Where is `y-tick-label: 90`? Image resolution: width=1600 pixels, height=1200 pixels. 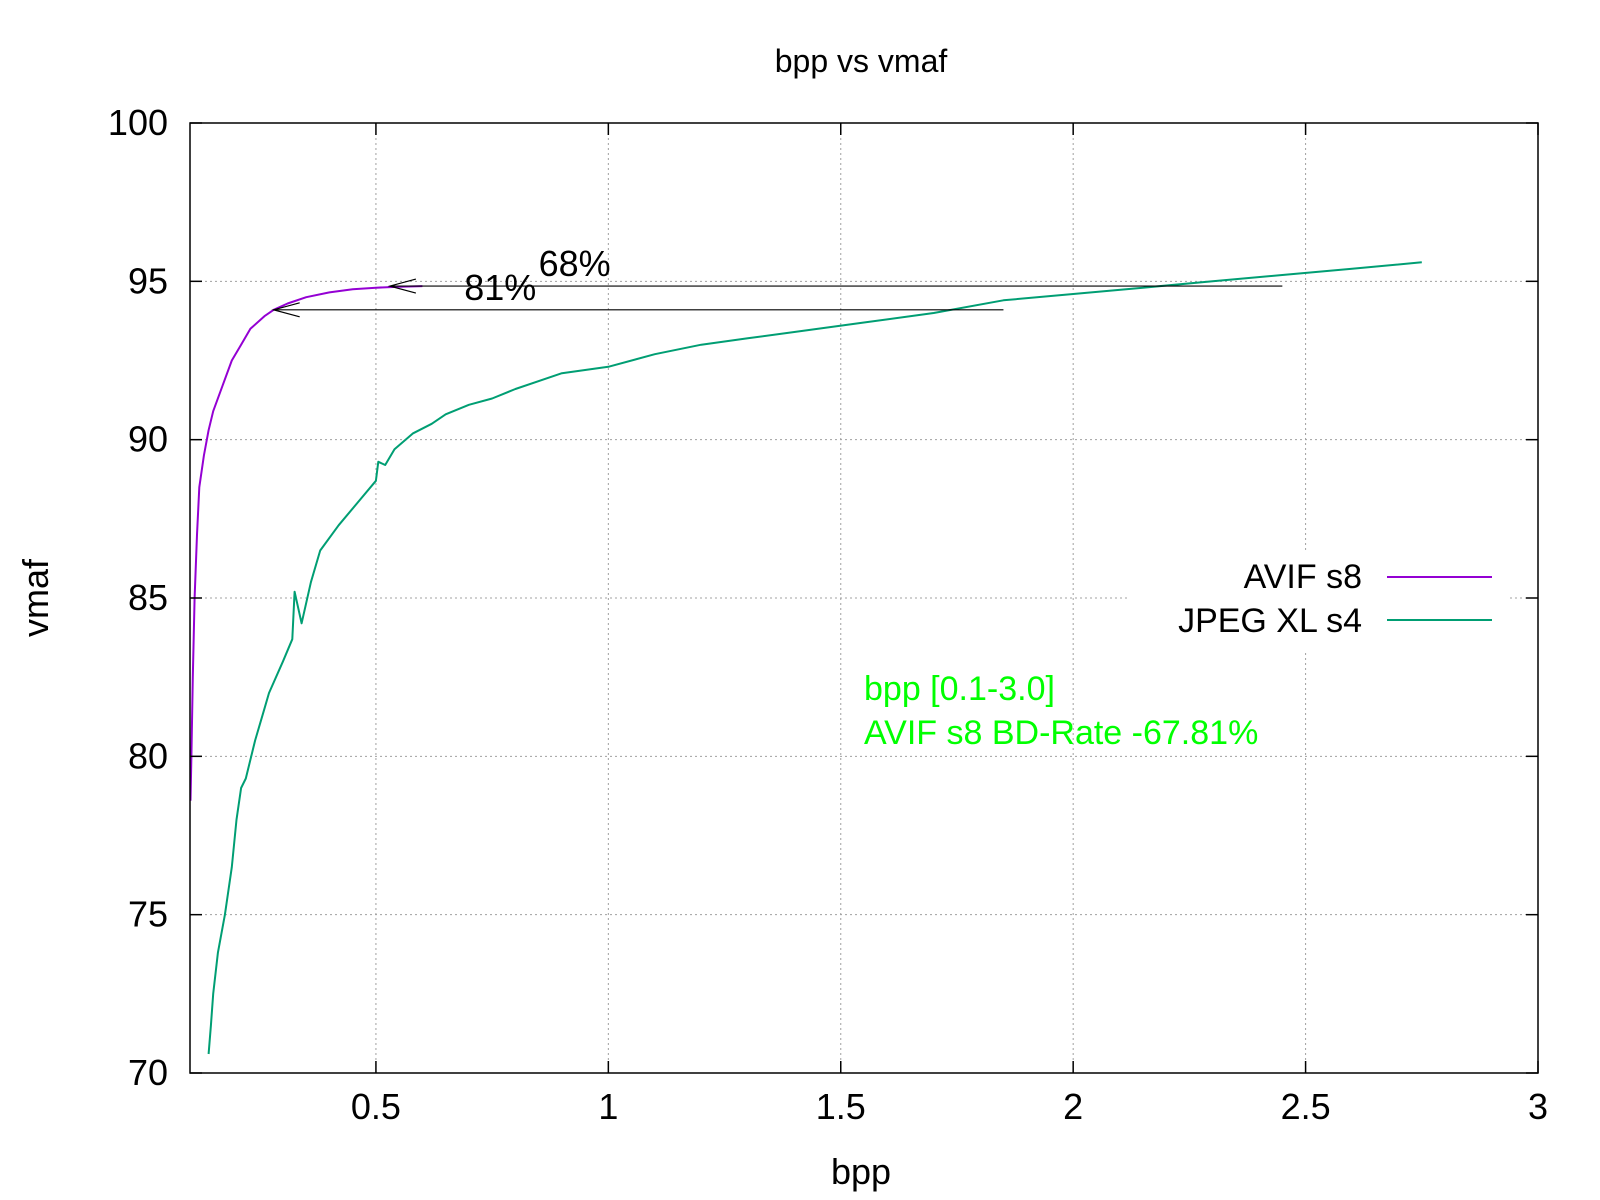
y-tick-label: 90 is located at coordinates (148, 439).